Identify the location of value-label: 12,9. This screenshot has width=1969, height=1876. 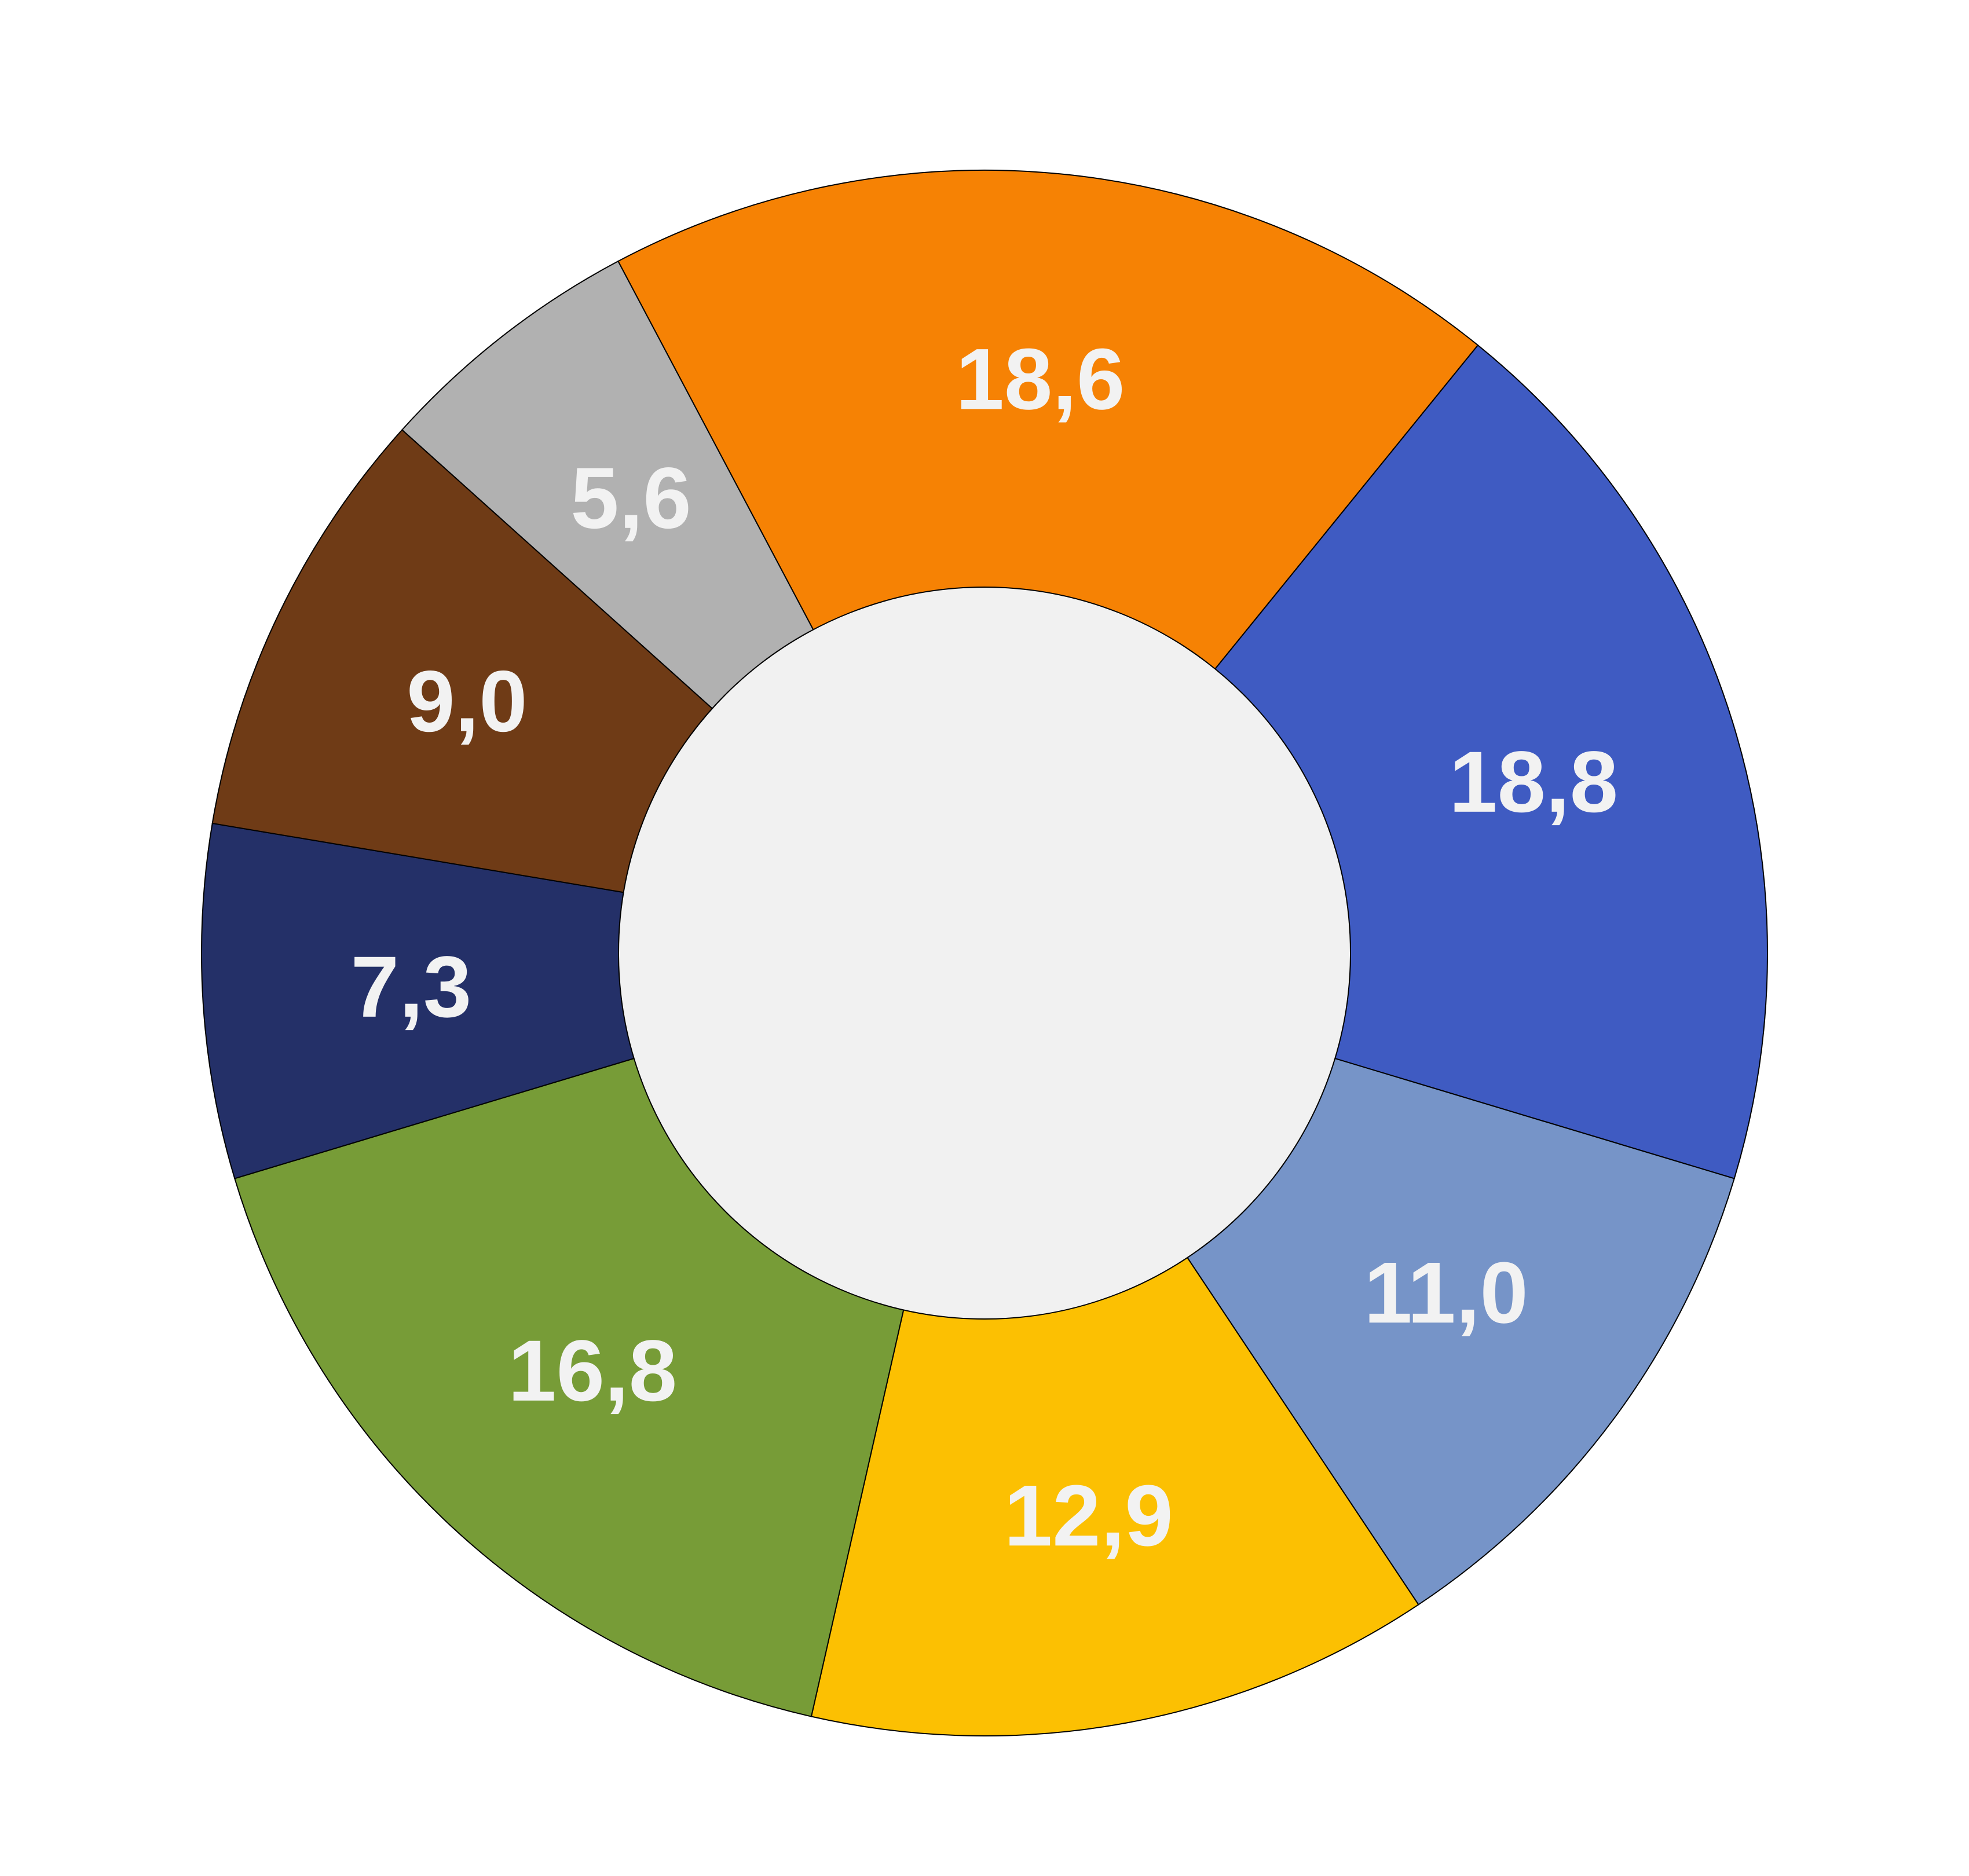
(1088, 1516).